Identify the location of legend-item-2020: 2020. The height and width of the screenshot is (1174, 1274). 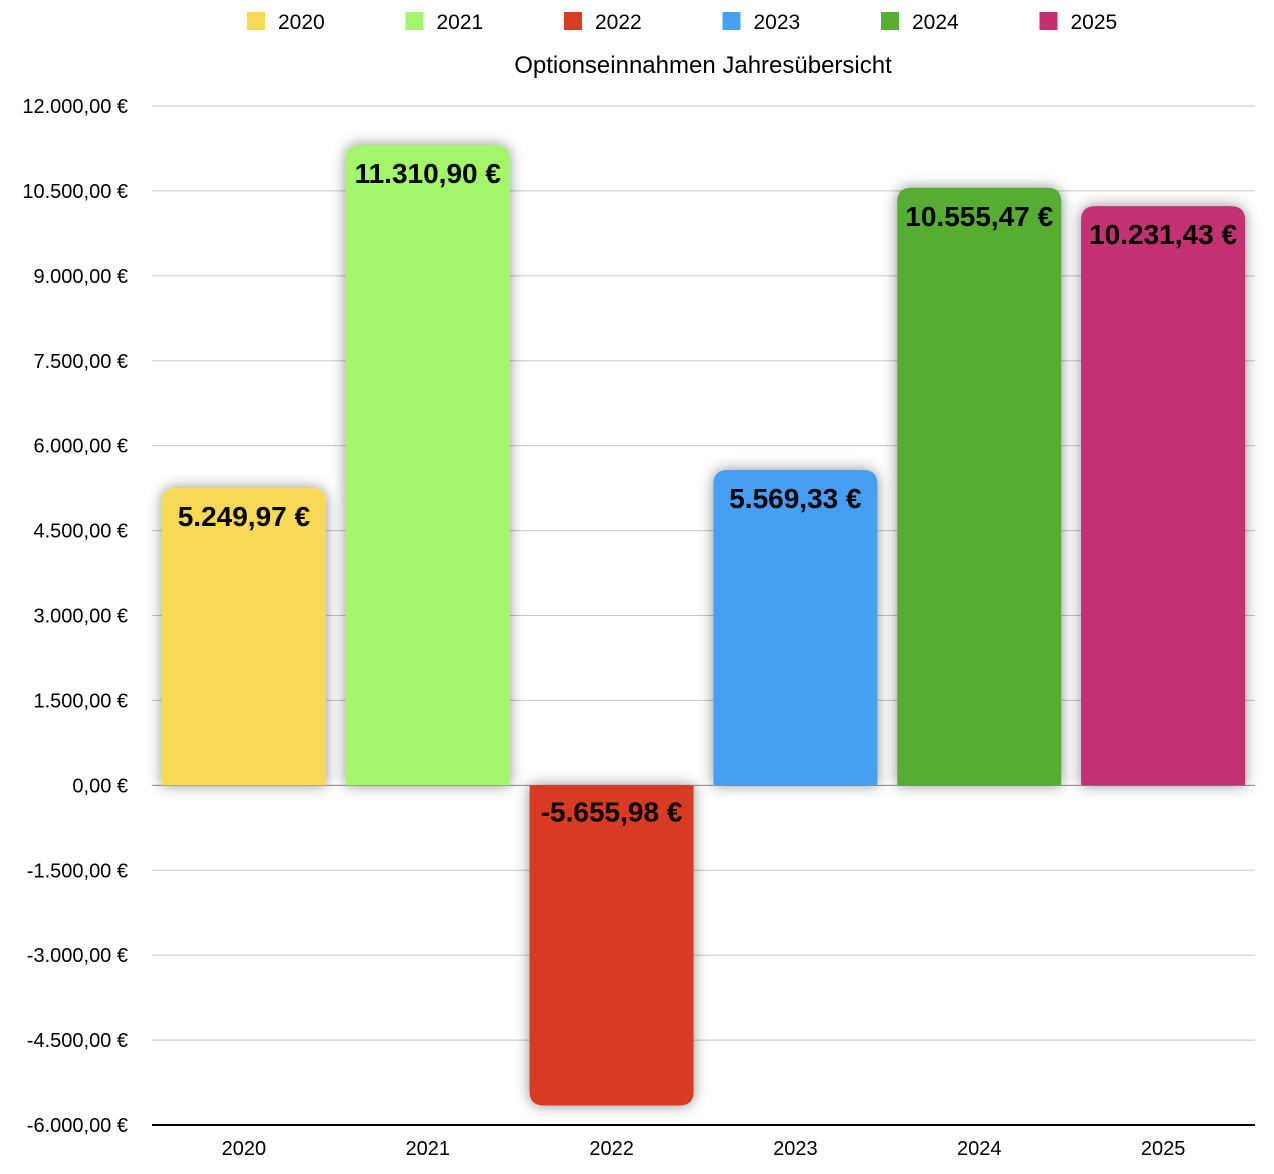
(286, 22).